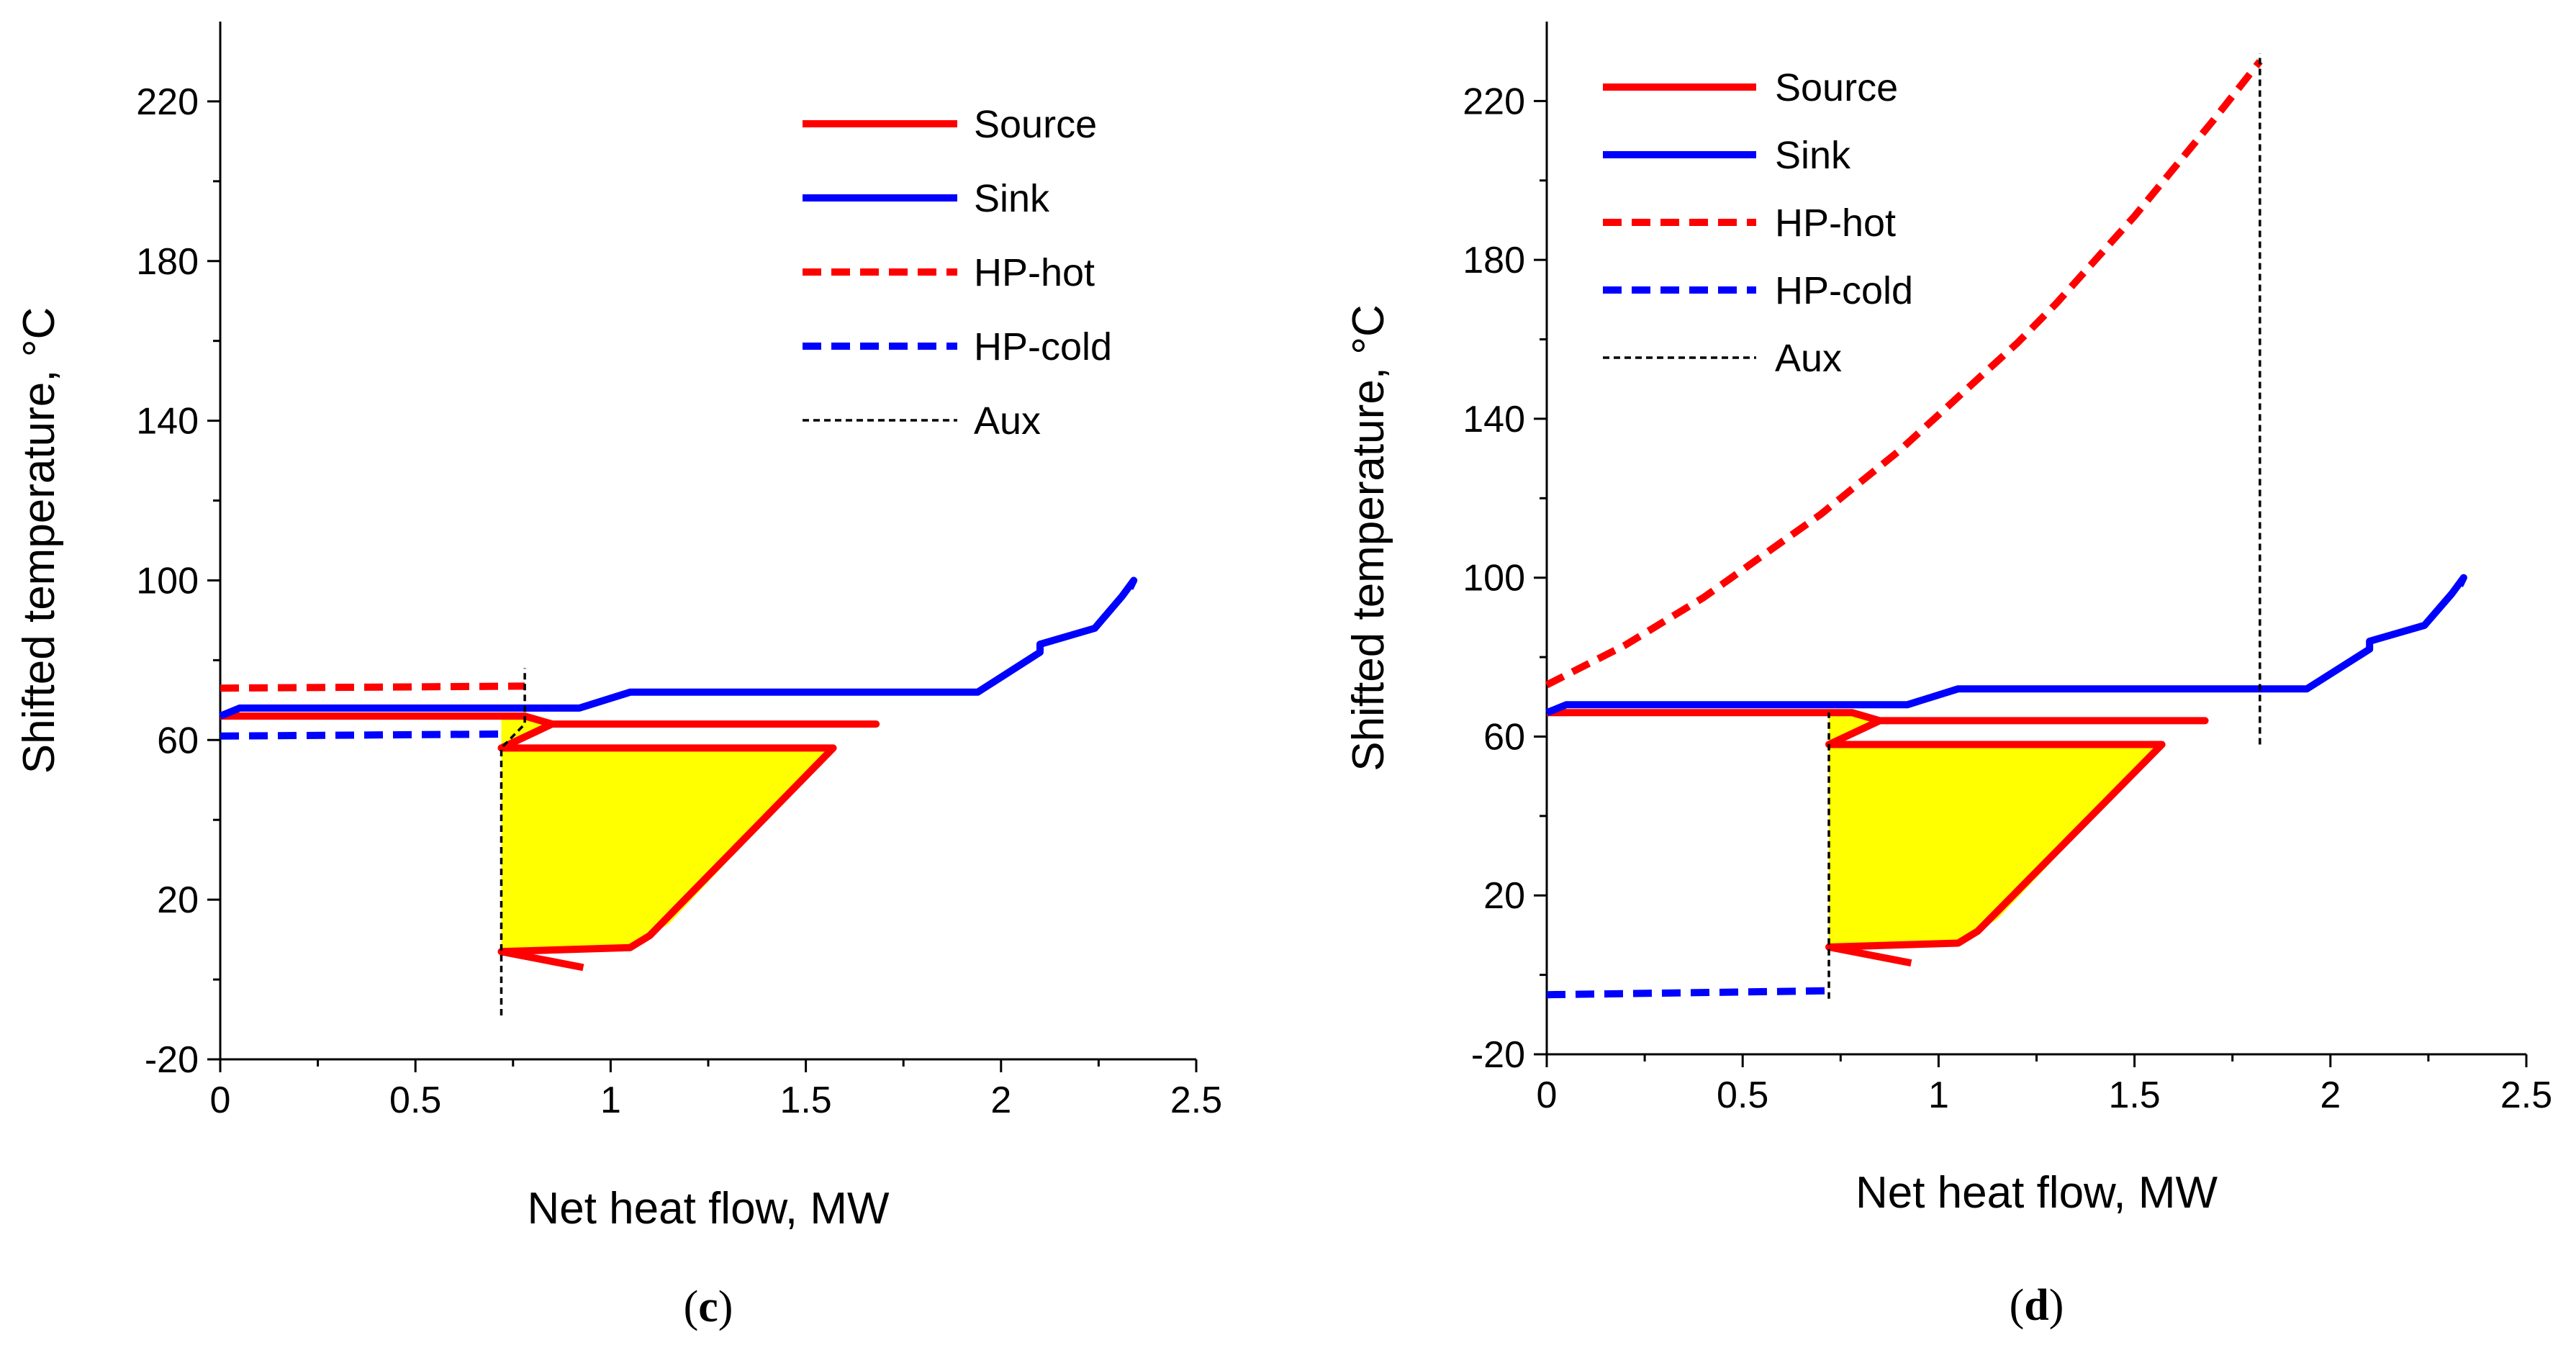  I want to click on panel-label: (c), so click(708, 1306).